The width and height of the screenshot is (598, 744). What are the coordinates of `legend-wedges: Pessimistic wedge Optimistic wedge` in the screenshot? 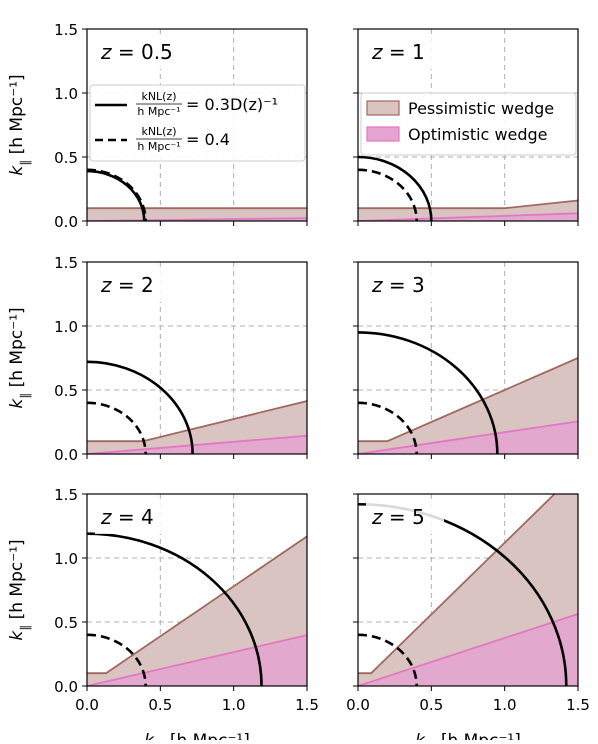 It's located at (468, 124).